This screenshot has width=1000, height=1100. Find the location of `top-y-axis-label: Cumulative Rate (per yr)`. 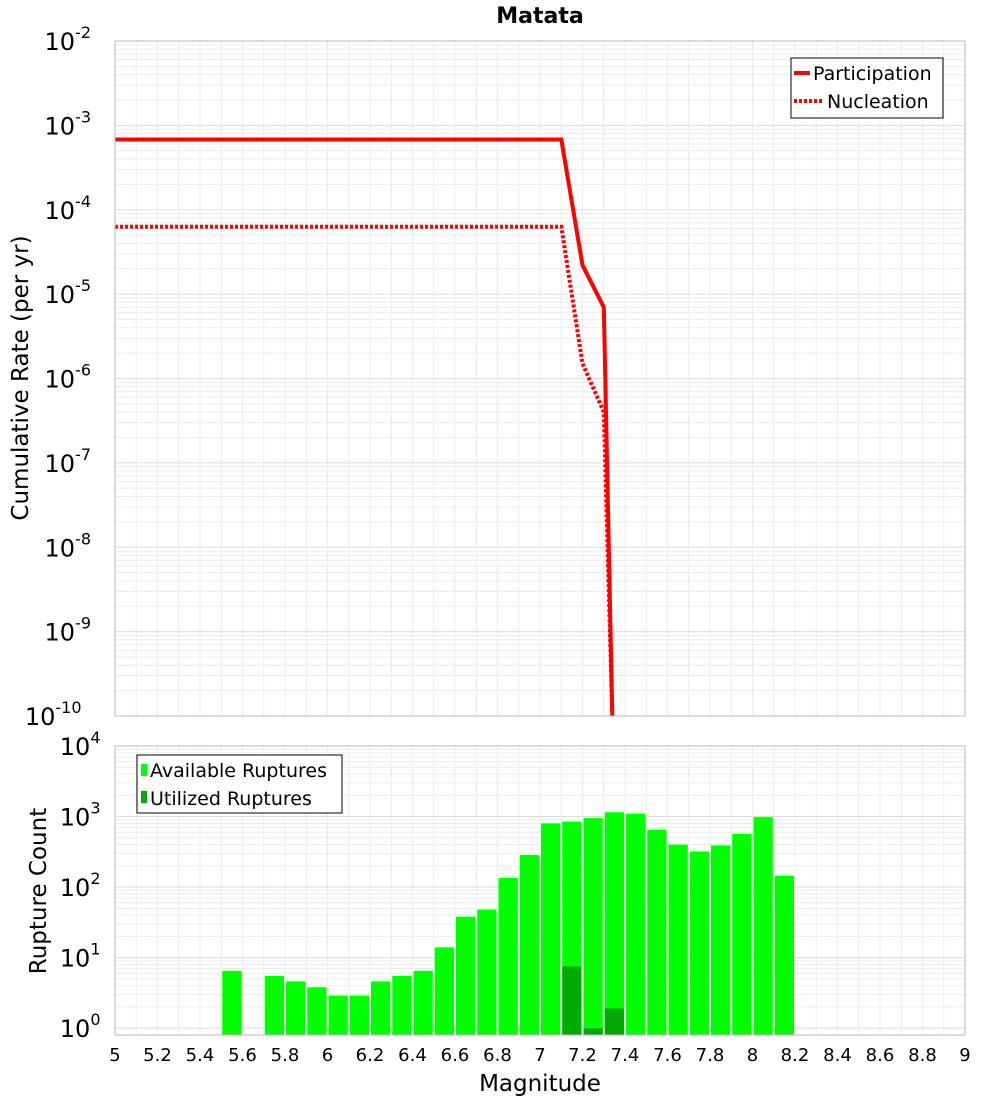

top-y-axis-label: Cumulative Rate (per yr) is located at coordinates (21, 377).